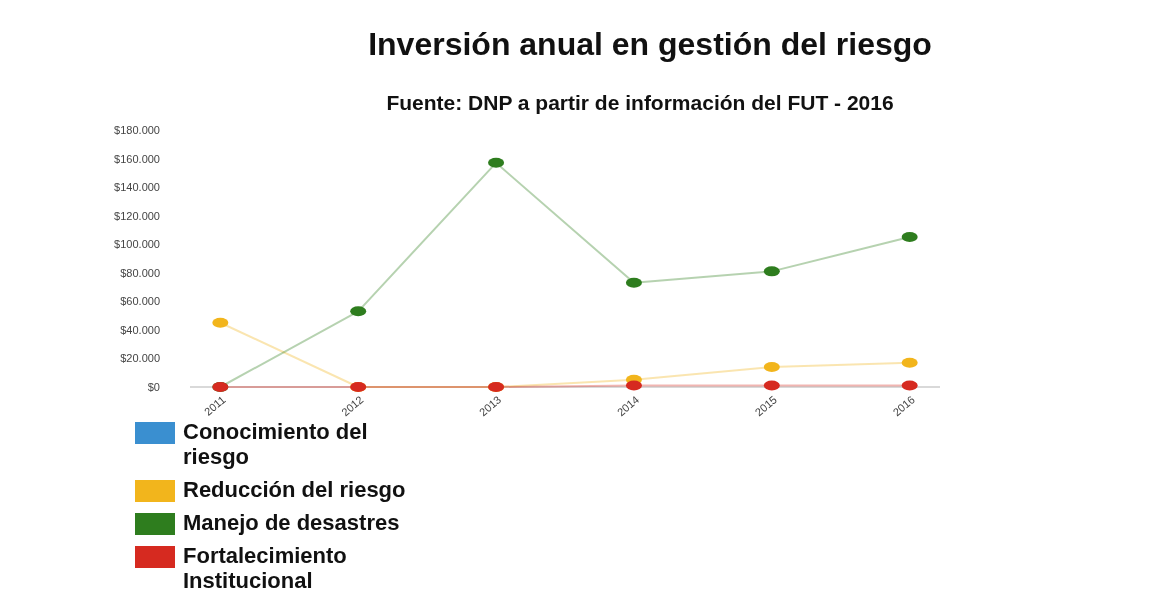 Image resolution: width=1163 pixels, height=599 pixels. I want to click on y-tick-label: $60.000, so click(140, 301).